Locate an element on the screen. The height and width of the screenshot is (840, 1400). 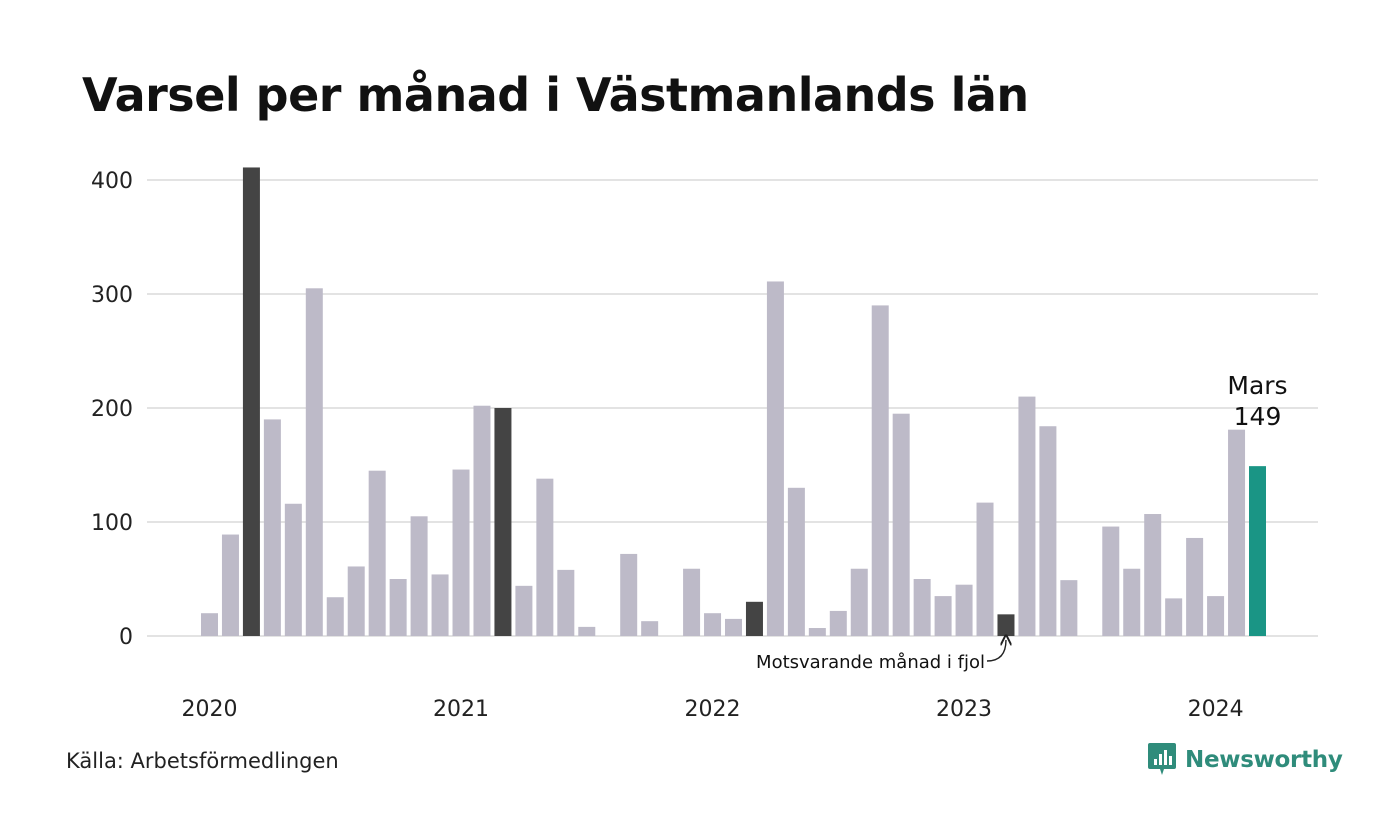
x-tick-label: 2020 is located at coordinates (210, 709).